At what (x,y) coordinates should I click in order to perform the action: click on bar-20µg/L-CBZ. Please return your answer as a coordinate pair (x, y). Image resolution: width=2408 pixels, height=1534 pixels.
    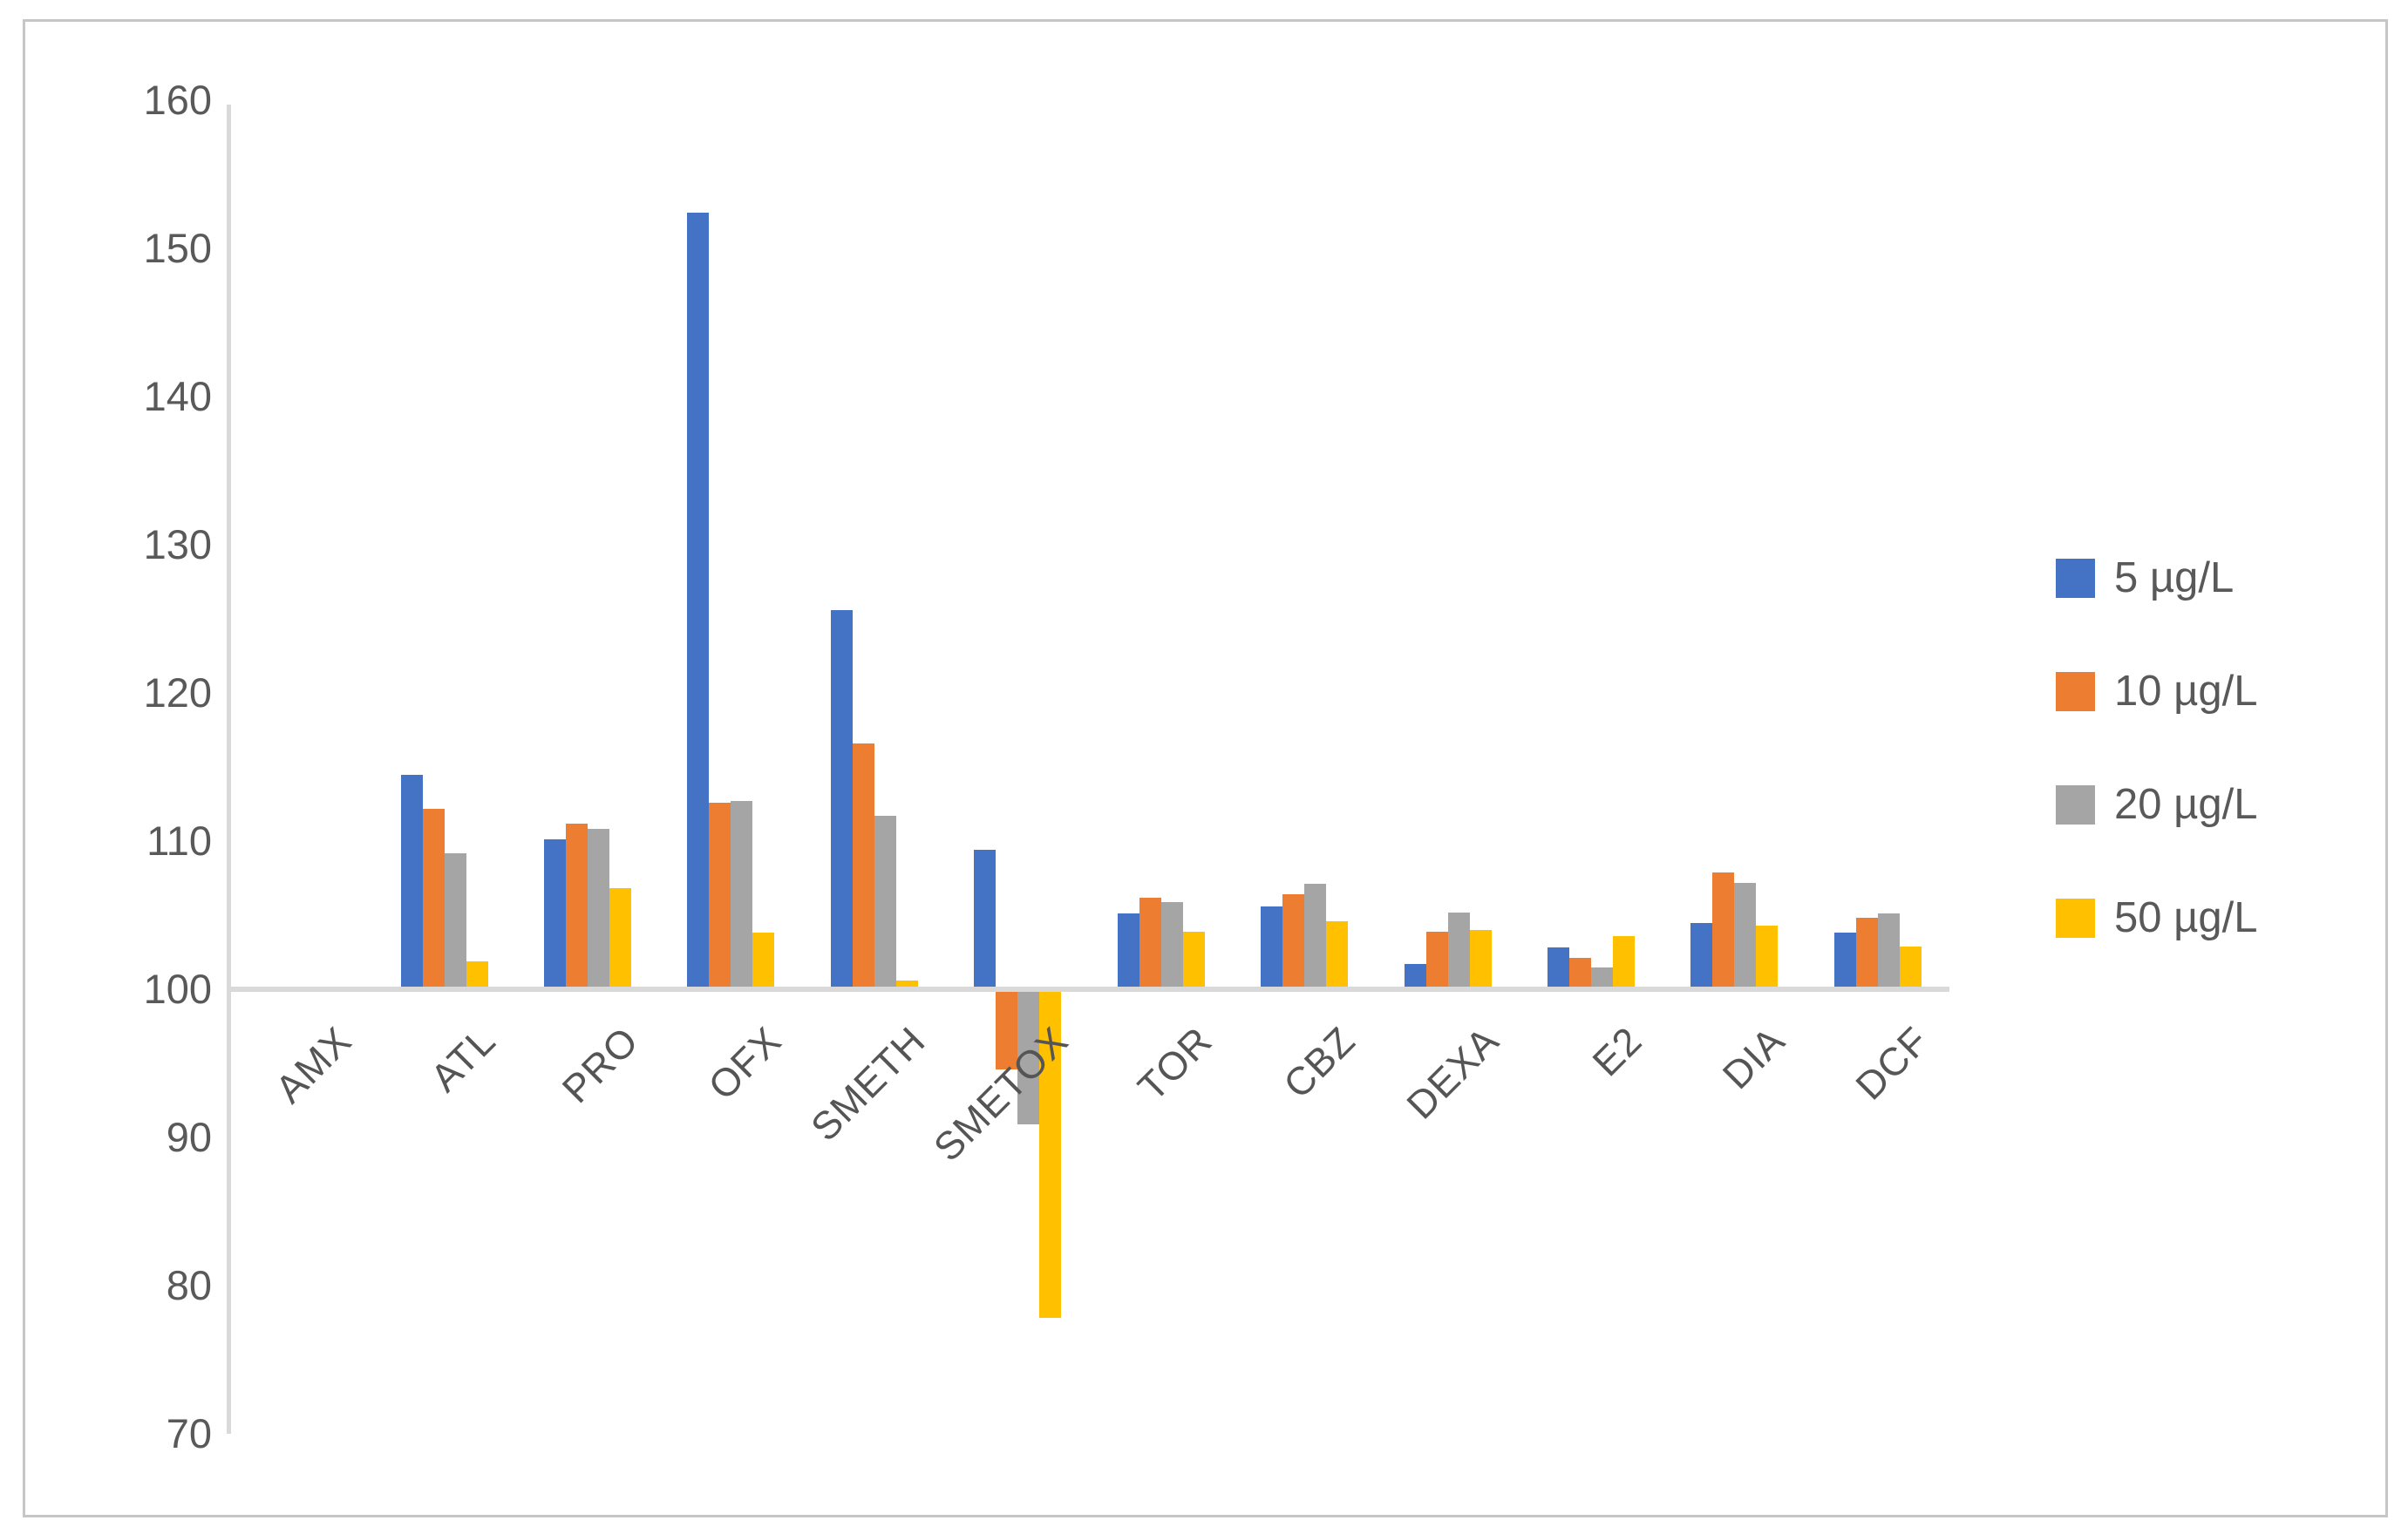
    Looking at the image, I should click on (1316, 936).